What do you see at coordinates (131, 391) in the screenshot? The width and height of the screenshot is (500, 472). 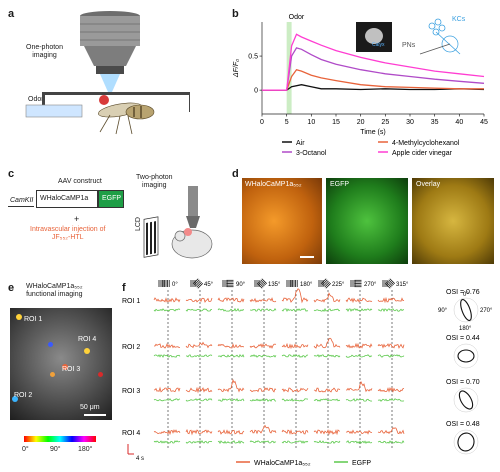 I see `roi-label: ROI 3` at bounding box center [131, 391].